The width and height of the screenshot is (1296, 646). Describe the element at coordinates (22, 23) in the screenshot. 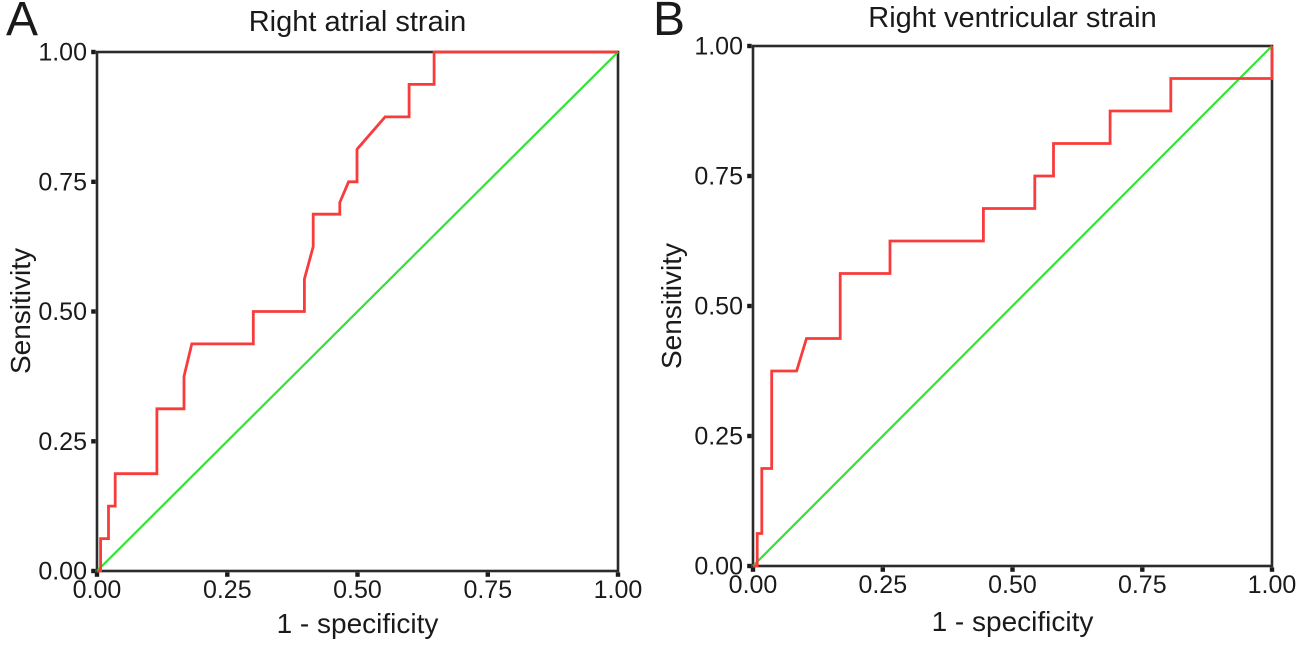

I see `panel-letter-a: A` at that location.